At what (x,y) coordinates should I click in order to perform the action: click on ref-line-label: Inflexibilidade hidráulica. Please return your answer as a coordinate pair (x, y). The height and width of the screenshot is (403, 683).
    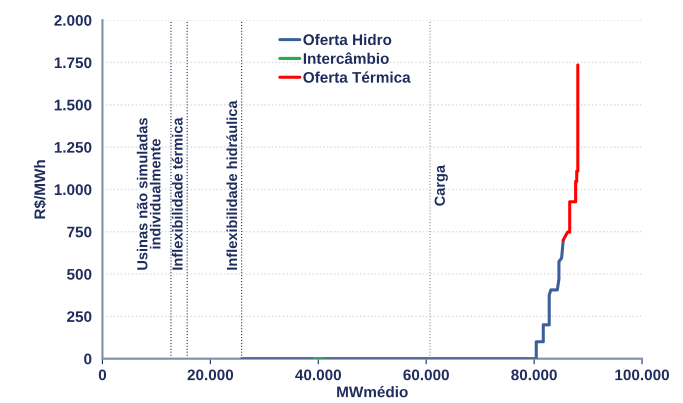
    Looking at the image, I should click on (232, 185).